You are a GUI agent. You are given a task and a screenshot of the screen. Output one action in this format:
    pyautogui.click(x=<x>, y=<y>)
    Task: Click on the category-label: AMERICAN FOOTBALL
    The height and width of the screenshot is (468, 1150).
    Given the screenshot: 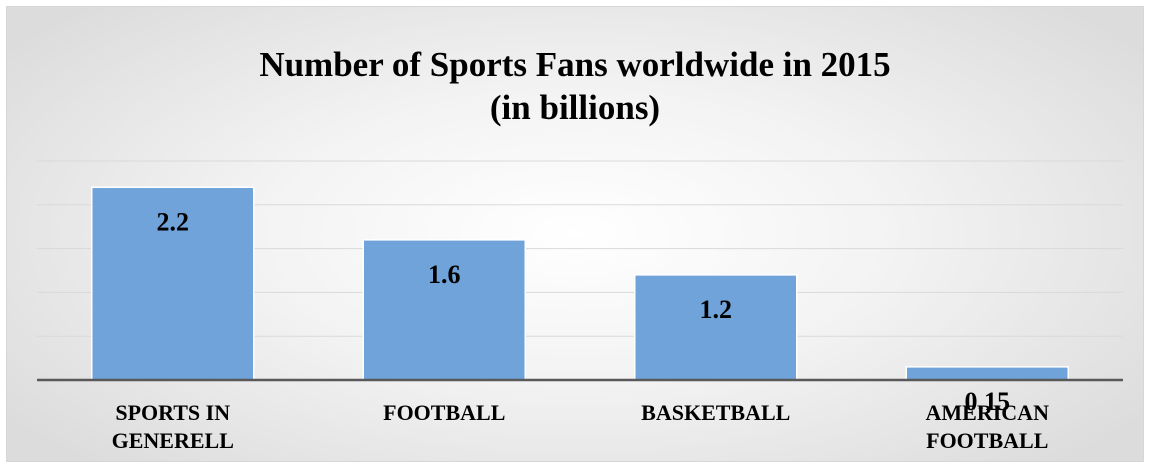 What is the action you would take?
    pyautogui.click(x=988, y=426)
    